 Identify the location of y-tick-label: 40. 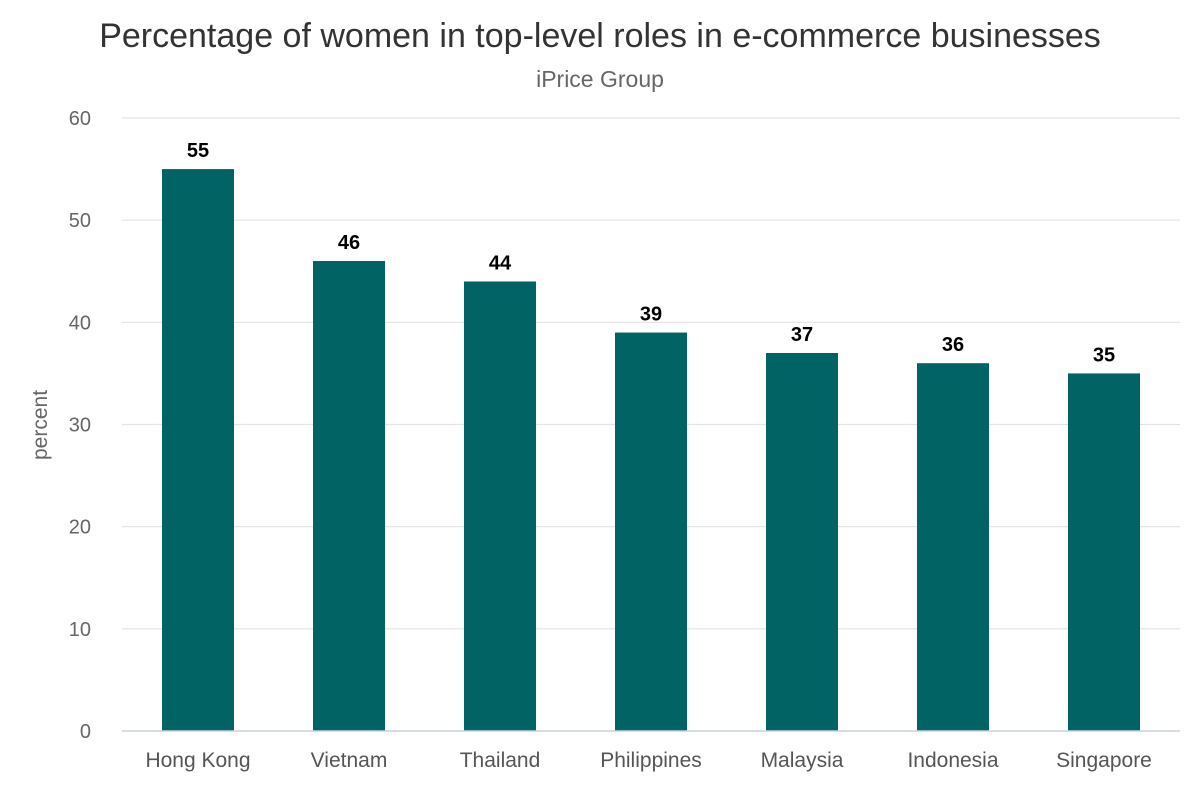
(80, 323).